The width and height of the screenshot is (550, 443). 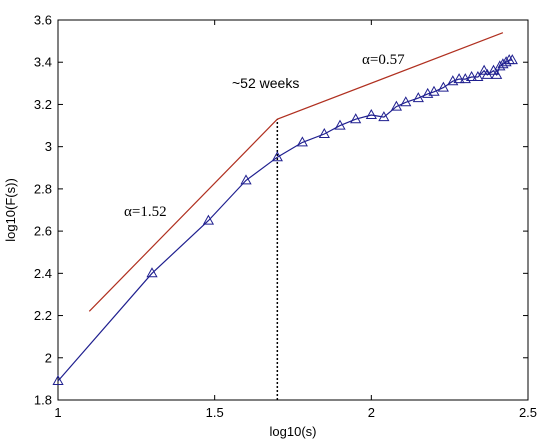 What do you see at coordinates (43, 104) in the screenshot?
I see `y-tick-label: 3.2` at bounding box center [43, 104].